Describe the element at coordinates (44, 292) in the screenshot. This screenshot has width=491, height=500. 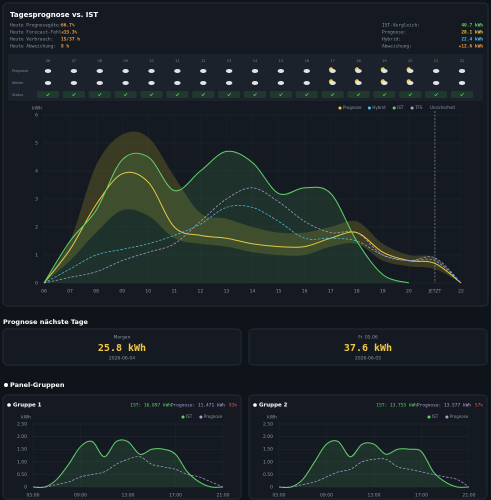
I see `x-tick-label: 06` at that location.